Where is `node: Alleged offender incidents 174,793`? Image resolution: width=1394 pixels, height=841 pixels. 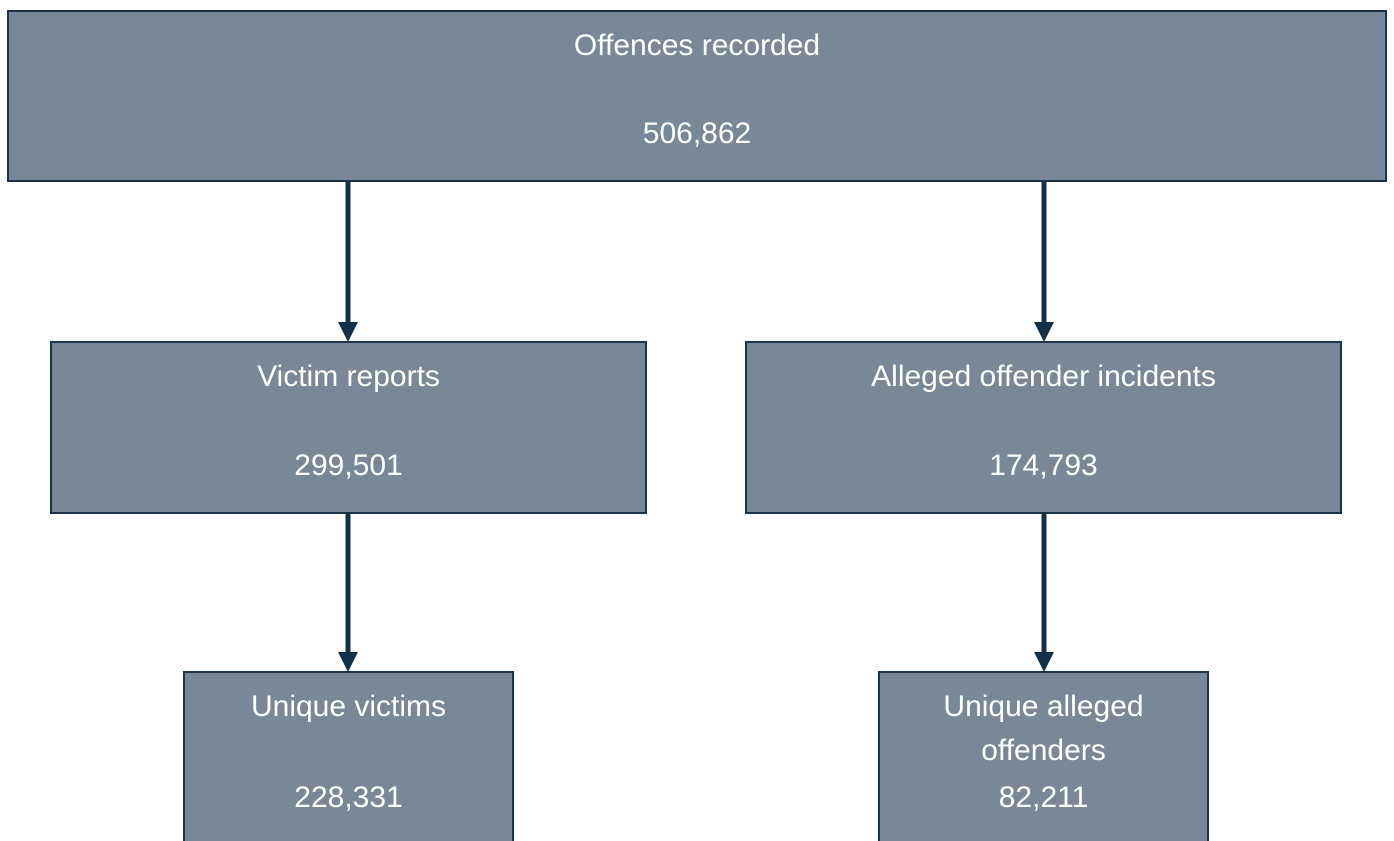
node: Alleged offender incidents 174,793 is located at coordinates (1043, 427).